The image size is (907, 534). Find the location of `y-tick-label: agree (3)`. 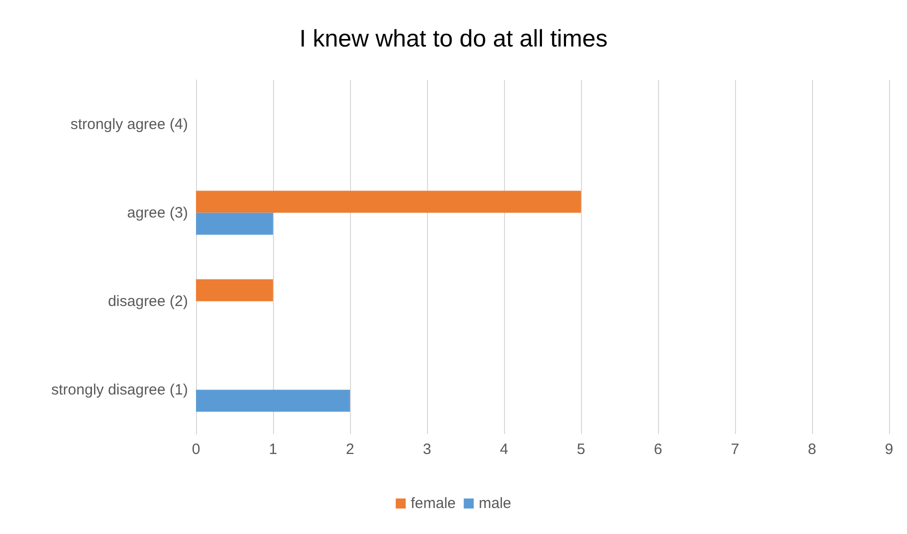

y-tick-label: agree (3) is located at coordinates (157, 213).